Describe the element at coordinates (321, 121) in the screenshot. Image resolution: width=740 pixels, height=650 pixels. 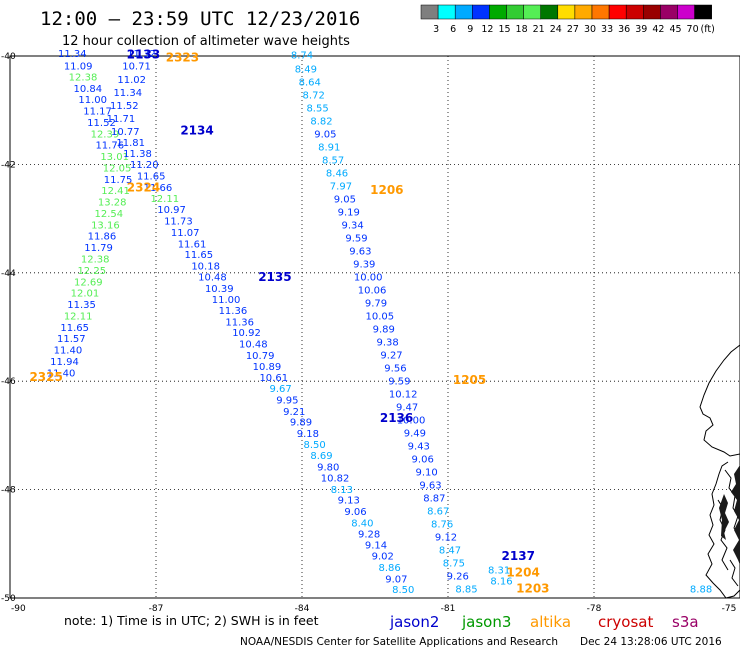
I see `swh-point-label: 8.82` at that location.